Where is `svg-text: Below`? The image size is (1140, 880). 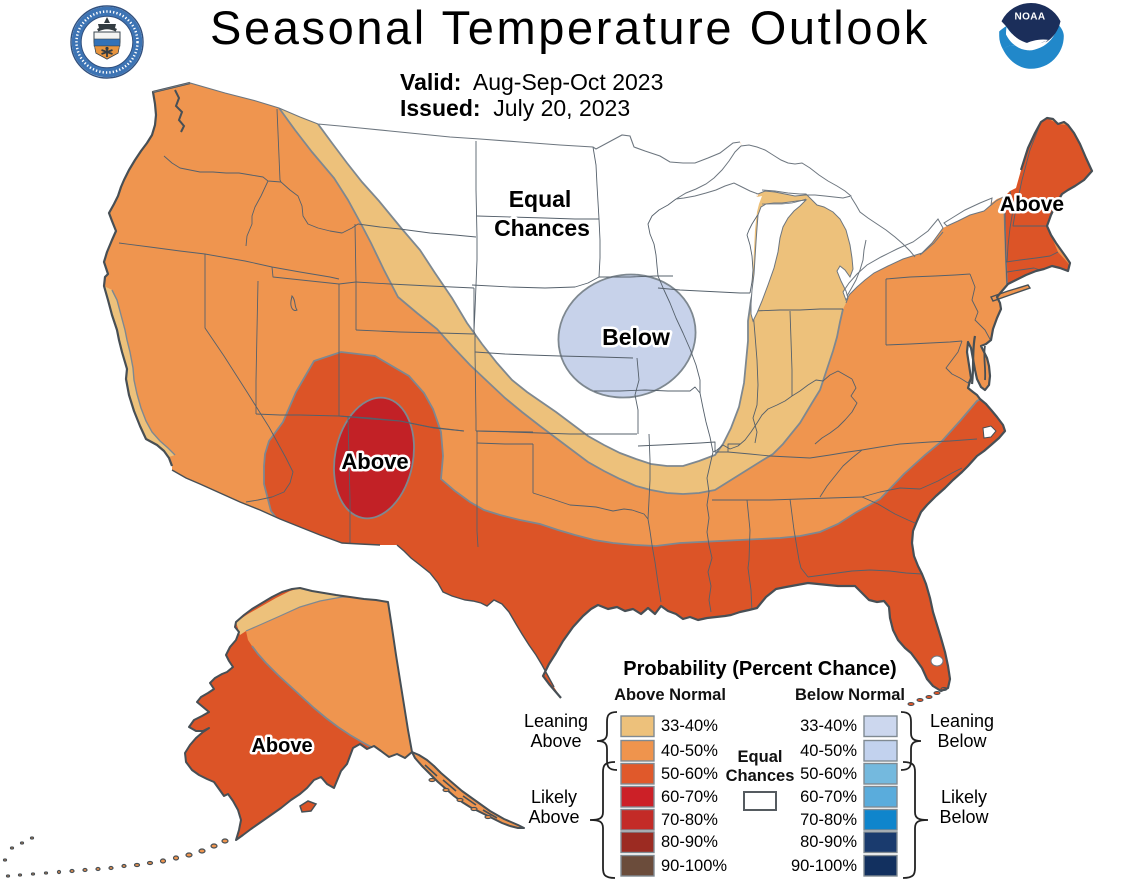
svg-text: Below is located at coordinates (636, 337).